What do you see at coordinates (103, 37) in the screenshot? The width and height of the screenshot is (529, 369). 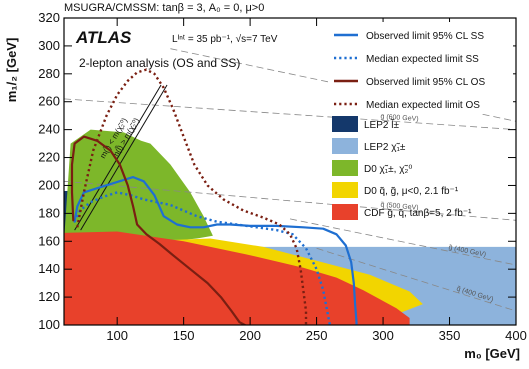 I see `experiment-label: ATLAS` at bounding box center [103, 37].